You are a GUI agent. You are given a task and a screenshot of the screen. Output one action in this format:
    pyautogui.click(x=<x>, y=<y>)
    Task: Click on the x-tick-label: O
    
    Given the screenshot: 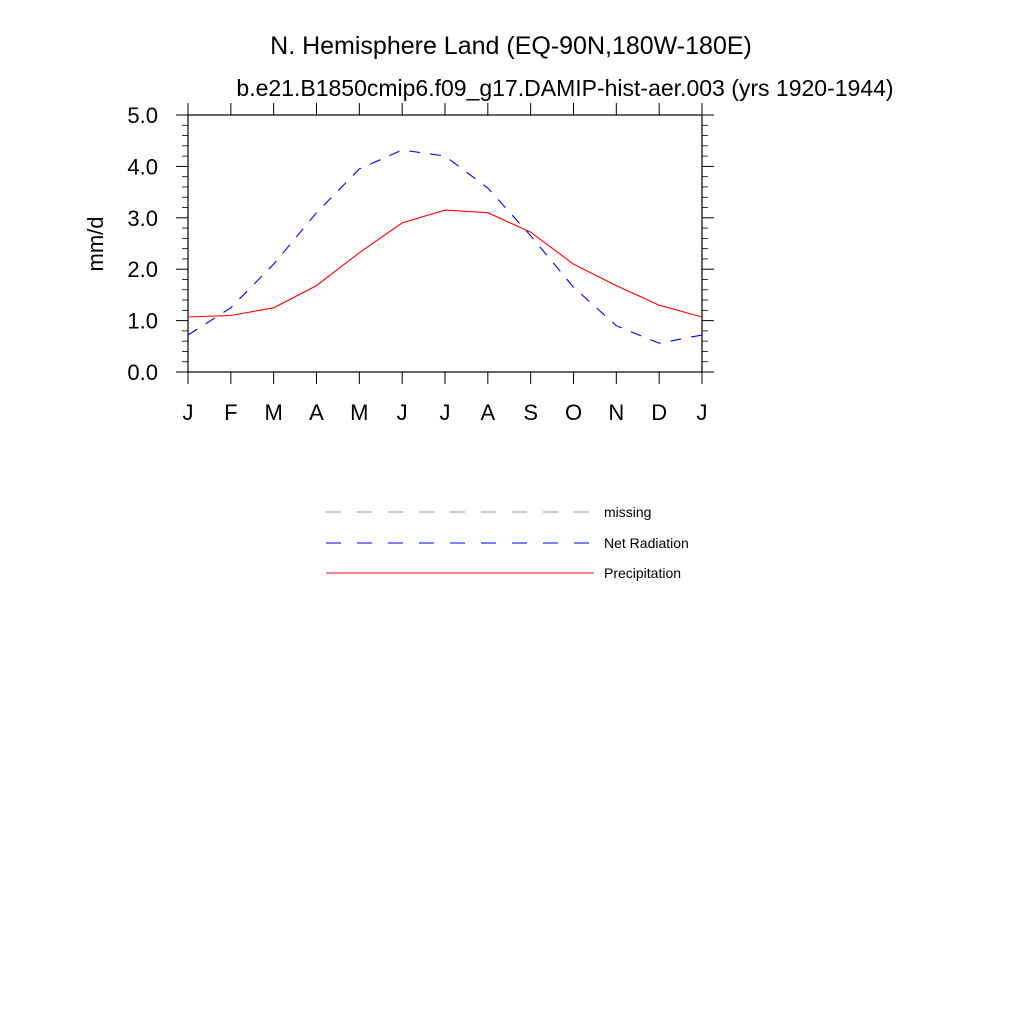 What is the action you would take?
    pyautogui.click(x=573, y=412)
    